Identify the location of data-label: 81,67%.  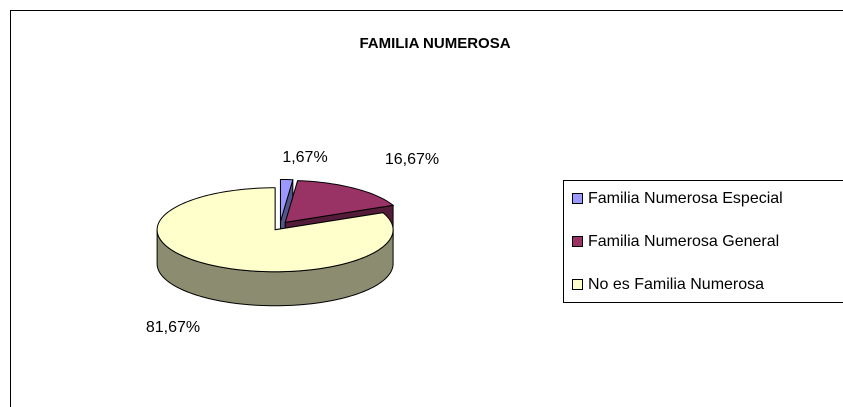
(173, 327).